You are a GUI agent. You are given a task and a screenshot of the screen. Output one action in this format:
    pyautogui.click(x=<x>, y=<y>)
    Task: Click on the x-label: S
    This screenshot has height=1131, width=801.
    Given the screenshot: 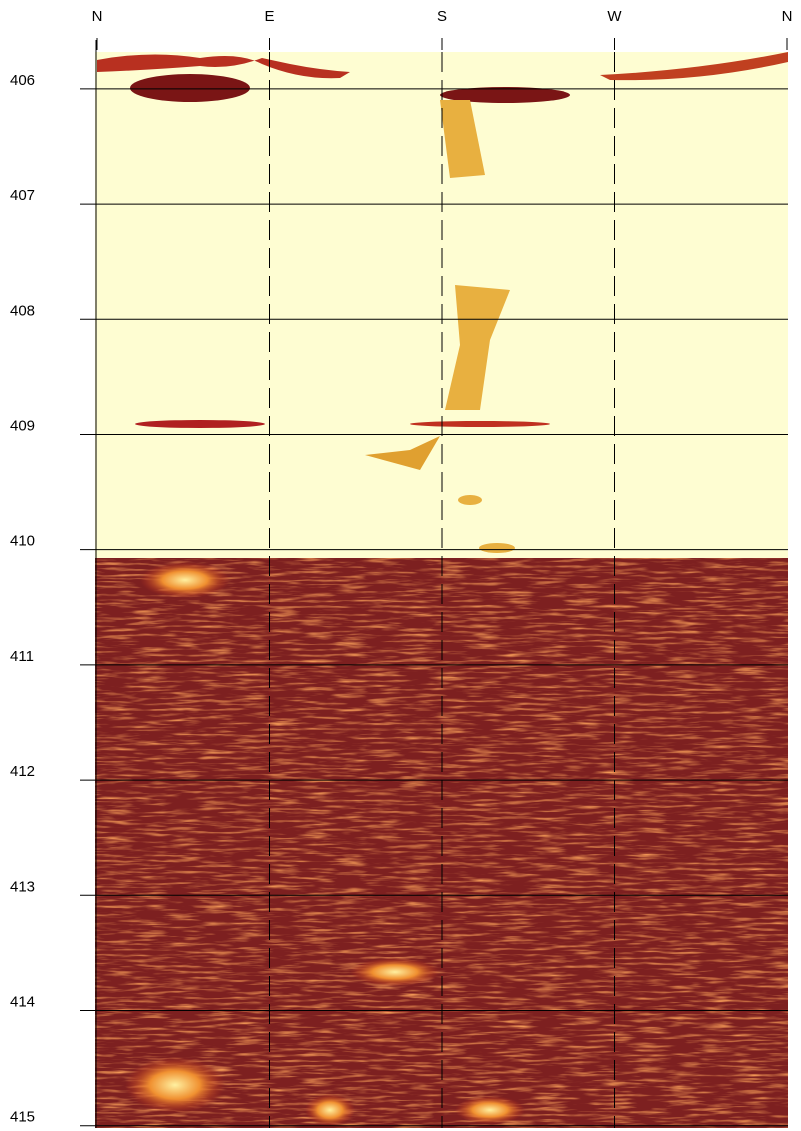 What is the action you would take?
    pyautogui.click(x=442, y=16)
    